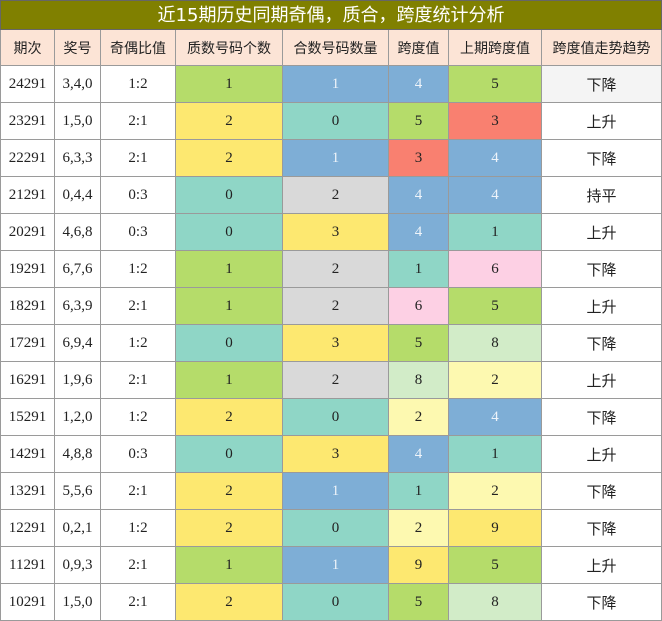  Describe the element at coordinates (78, 306) in the screenshot. I see `table-cell: 6,3,9` at that location.